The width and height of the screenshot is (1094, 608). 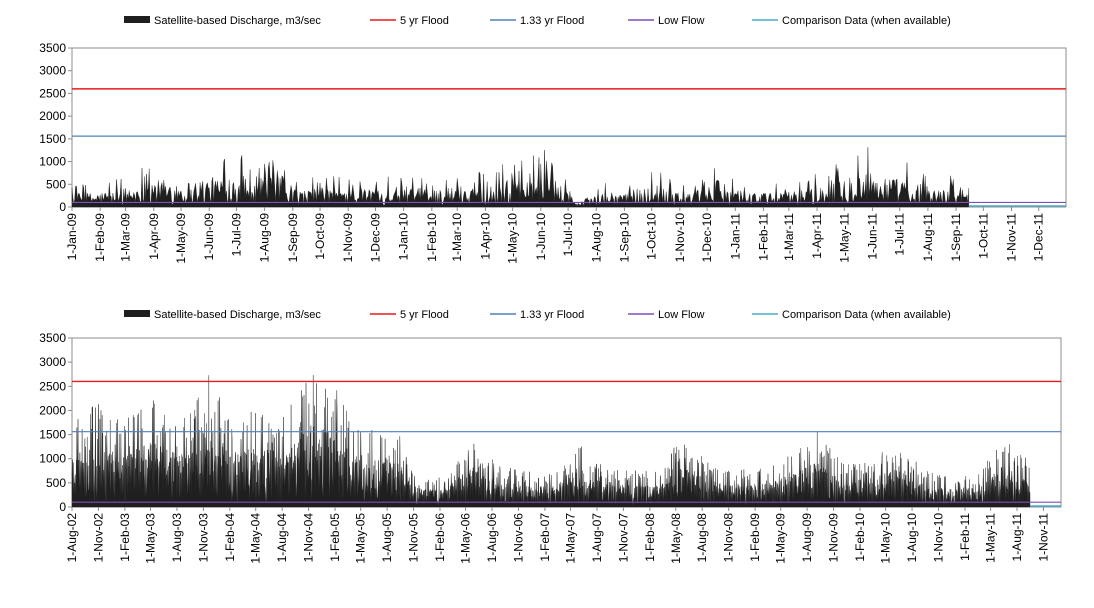 What do you see at coordinates (151, 538) in the screenshot?
I see `x-tick-label: 1-May-03` at bounding box center [151, 538].